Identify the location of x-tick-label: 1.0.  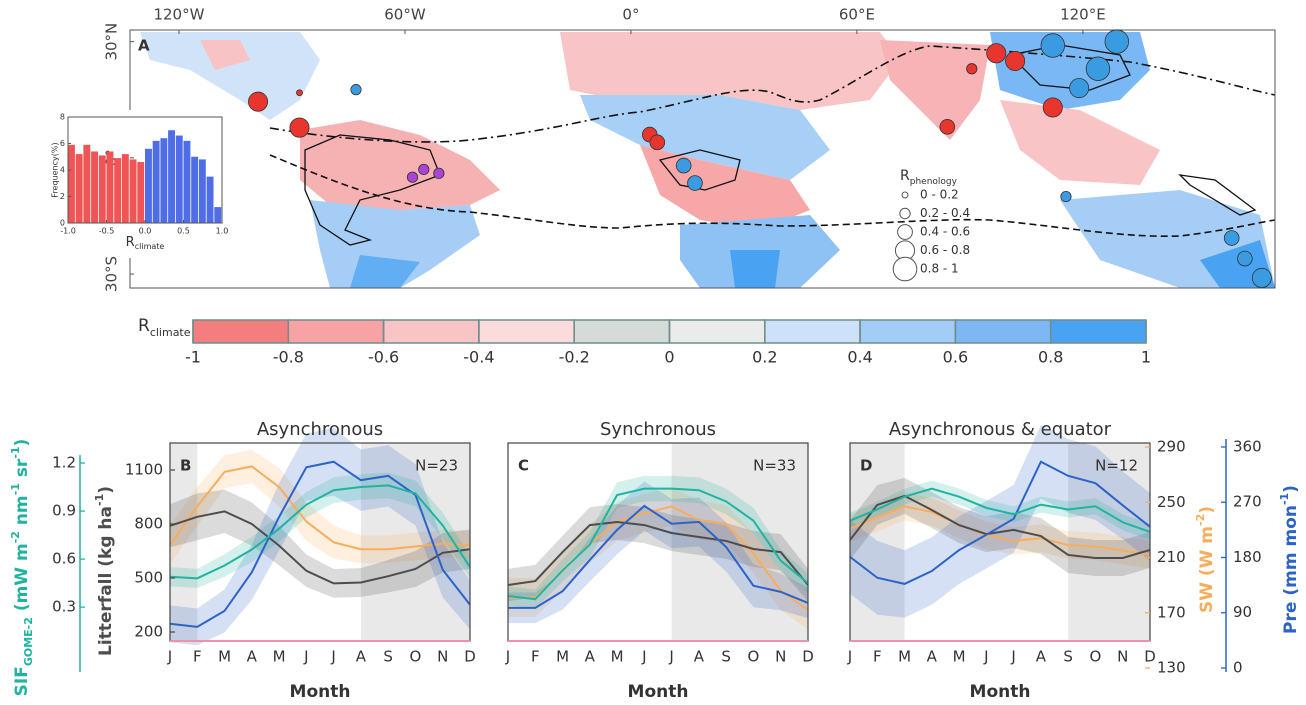
(222, 231).